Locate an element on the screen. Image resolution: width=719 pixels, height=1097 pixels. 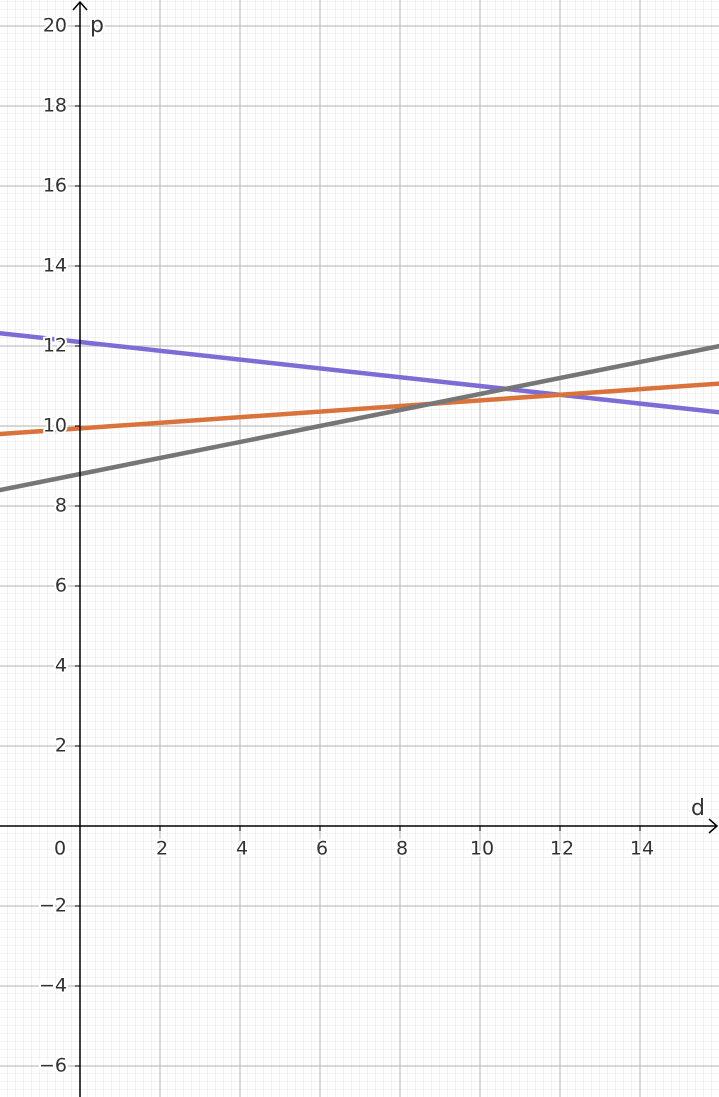
y-tick-label: 10 is located at coordinates (55, 426).